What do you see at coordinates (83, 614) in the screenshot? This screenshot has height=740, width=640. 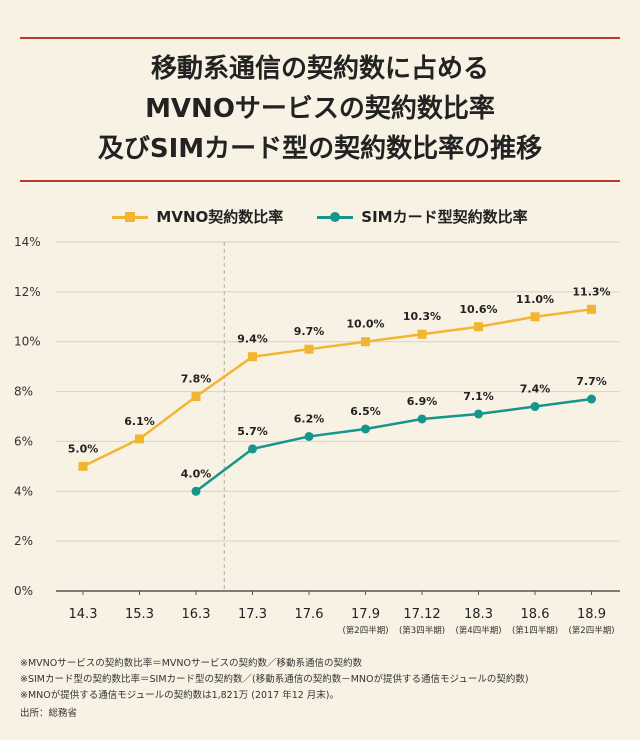 I see `x-tick-label: 14.3` at bounding box center [83, 614].